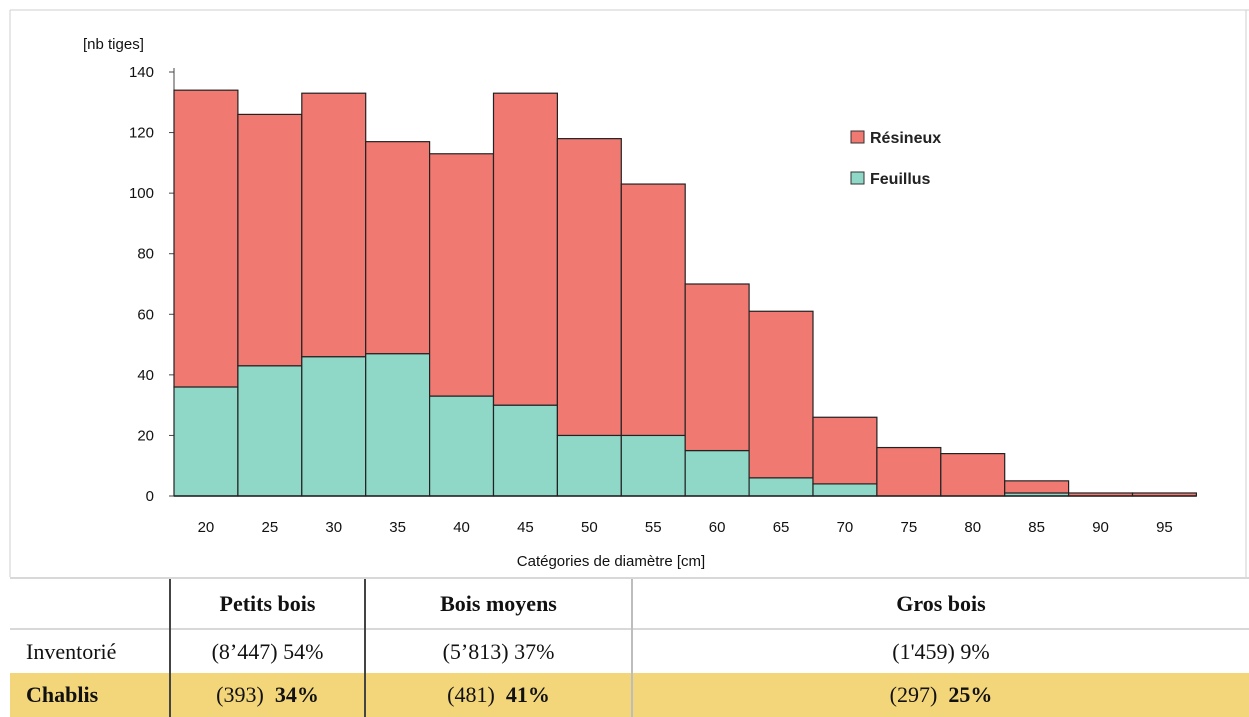 The height and width of the screenshot is (717, 1249). Describe the element at coordinates (857, 137) in the screenshot. I see `legend-swatch-resineux` at that location.